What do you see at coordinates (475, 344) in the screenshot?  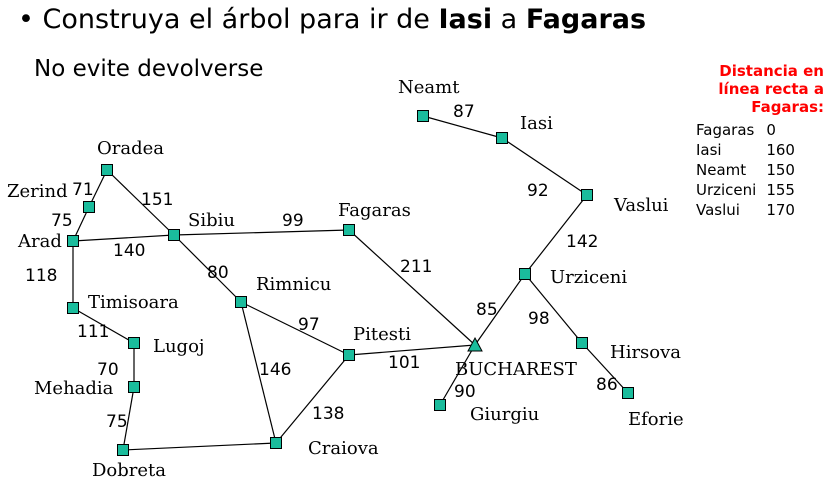 I see `city-node-bucharest` at bounding box center [475, 344].